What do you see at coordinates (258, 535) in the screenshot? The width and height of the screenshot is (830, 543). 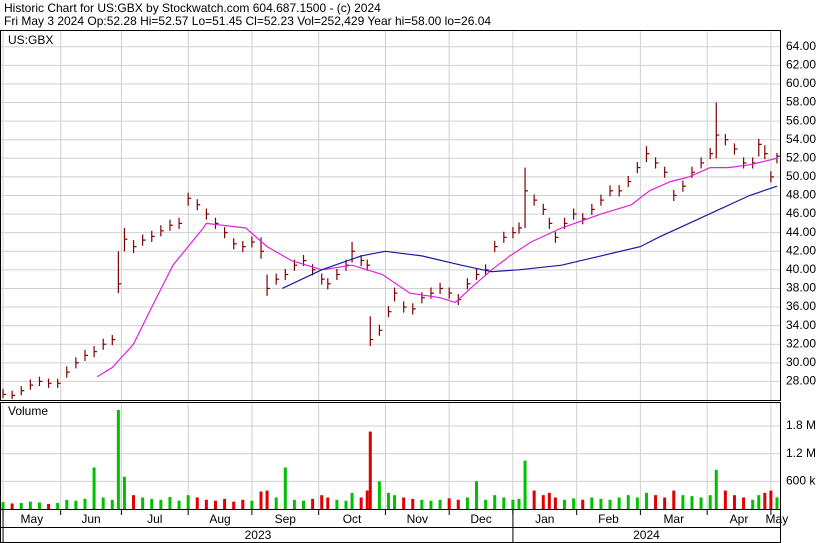 I see `year-label: 2023` at bounding box center [258, 535].